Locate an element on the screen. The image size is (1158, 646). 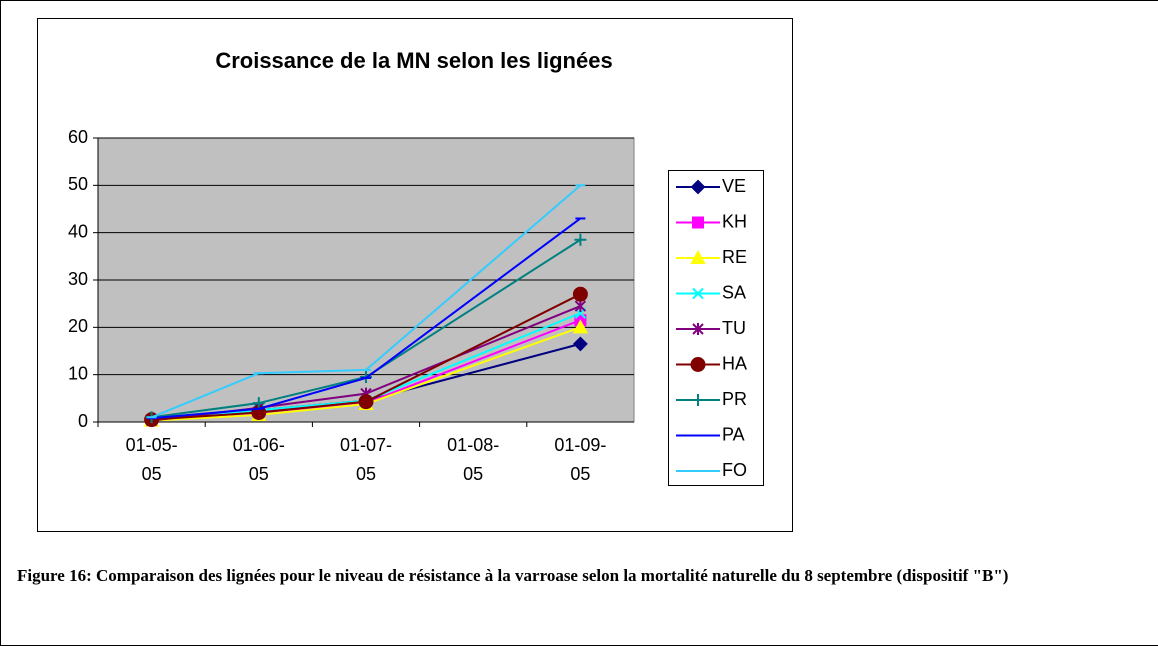
x-tick-label: 01-08-05 is located at coordinates (473, 459).